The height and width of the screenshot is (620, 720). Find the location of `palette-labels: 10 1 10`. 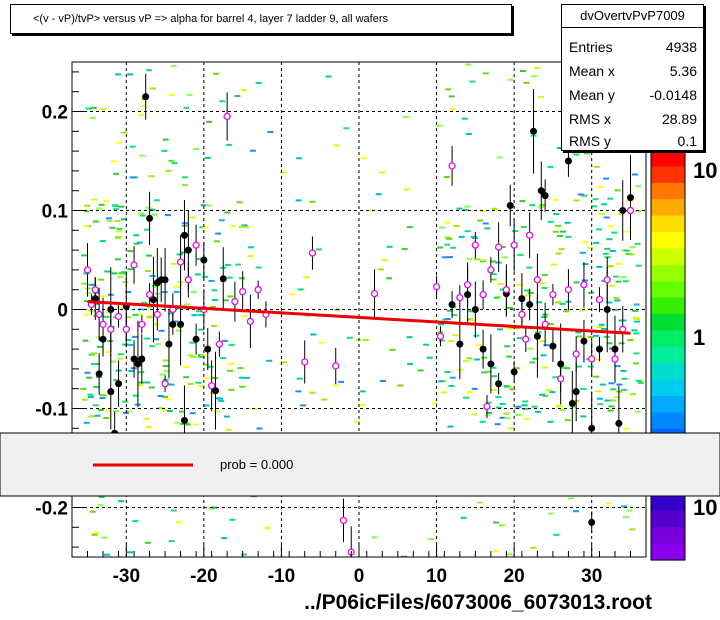

palette-labels: 10 1 10 is located at coordinates (705, 339).